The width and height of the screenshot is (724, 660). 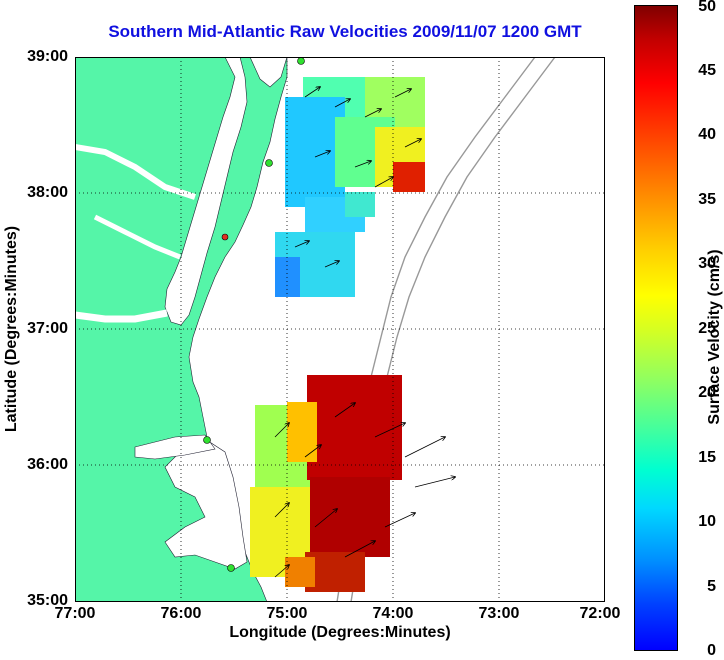 What do you see at coordinates (121, 316) in the screenshot?
I see `james-river` at bounding box center [121, 316].